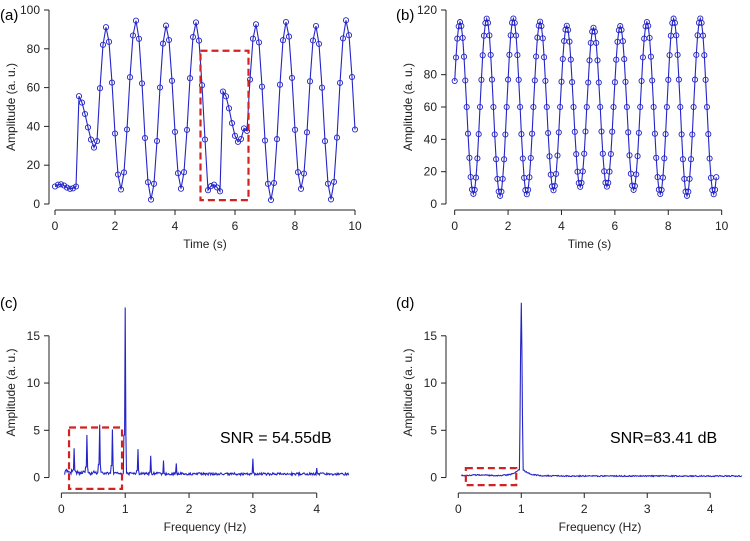 The image size is (750, 541). Describe the element at coordinates (205, 527) in the screenshot. I see `x-axis-title: Frequency (Hz)` at that location.